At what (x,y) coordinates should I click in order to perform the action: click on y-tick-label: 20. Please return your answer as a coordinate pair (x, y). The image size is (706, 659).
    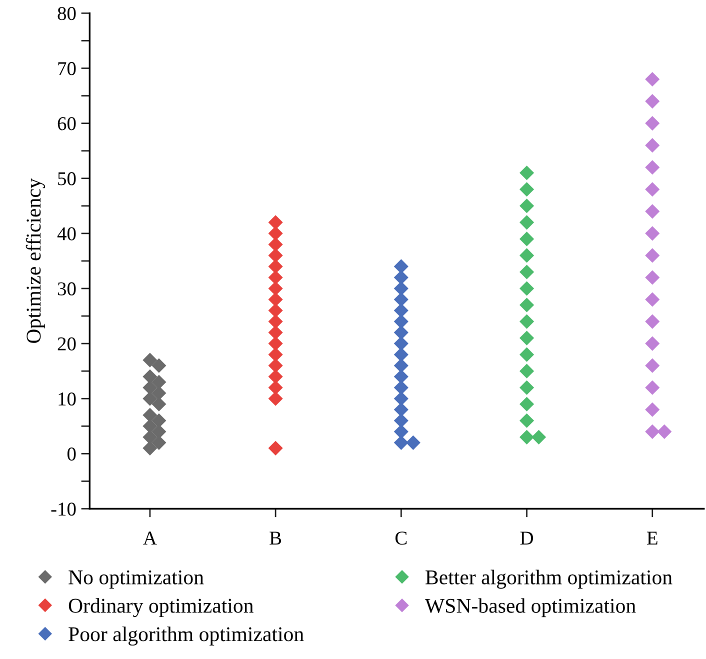
    Looking at the image, I should click on (67, 343).